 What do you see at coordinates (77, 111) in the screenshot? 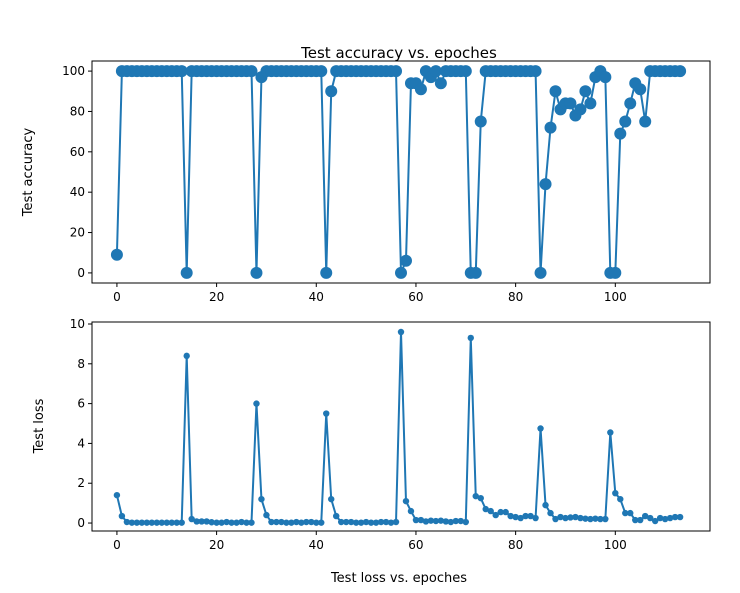
I see `accuracy-ytick-label: 80` at bounding box center [77, 111].